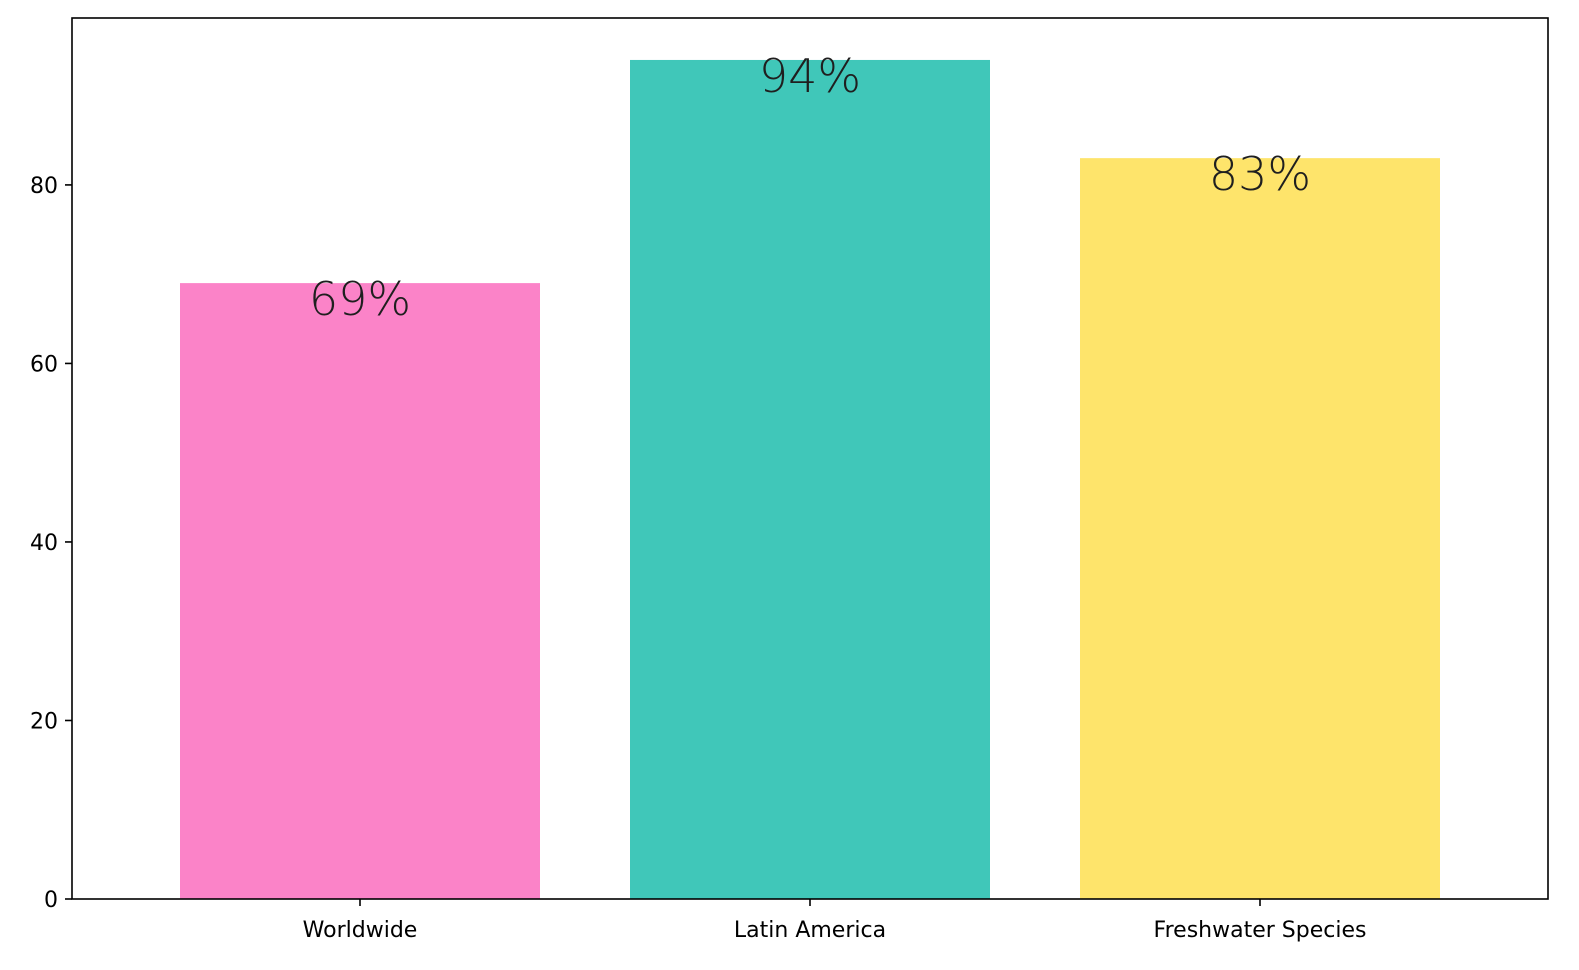 The image size is (1579, 970). What do you see at coordinates (1260, 930) in the screenshot?
I see `x-tick-label: Freshwater Species` at bounding box center [1260, 930].